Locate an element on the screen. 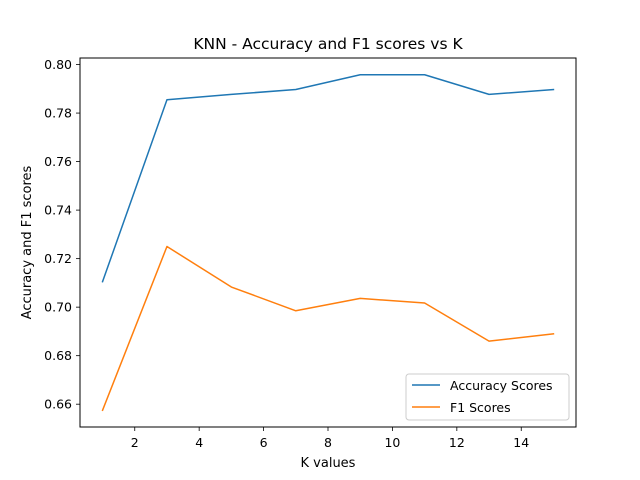  y-tick-label: 0.66 is located at coordinates (58, 404).